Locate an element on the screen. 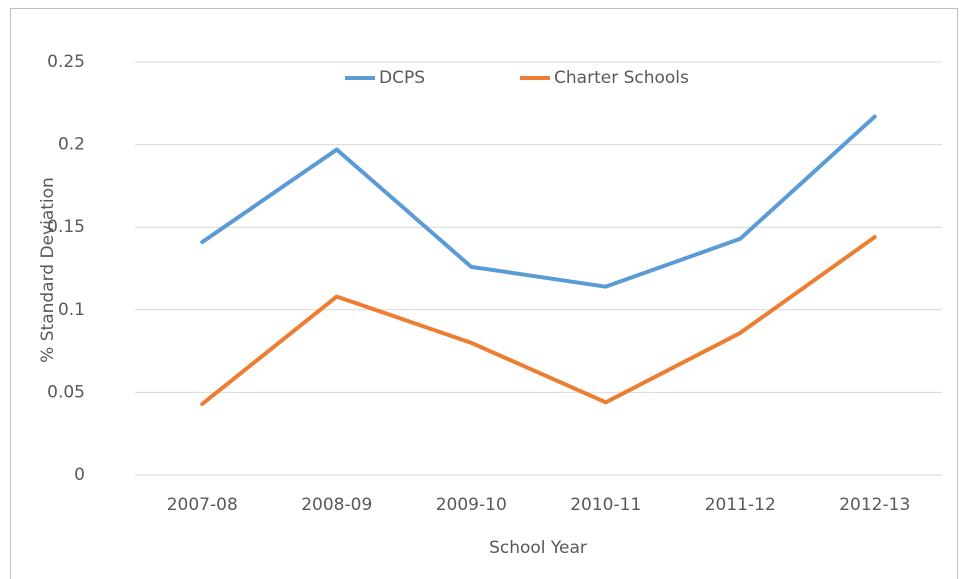  x-tick-label: 2011-12 is located at coordinates (740, 505).